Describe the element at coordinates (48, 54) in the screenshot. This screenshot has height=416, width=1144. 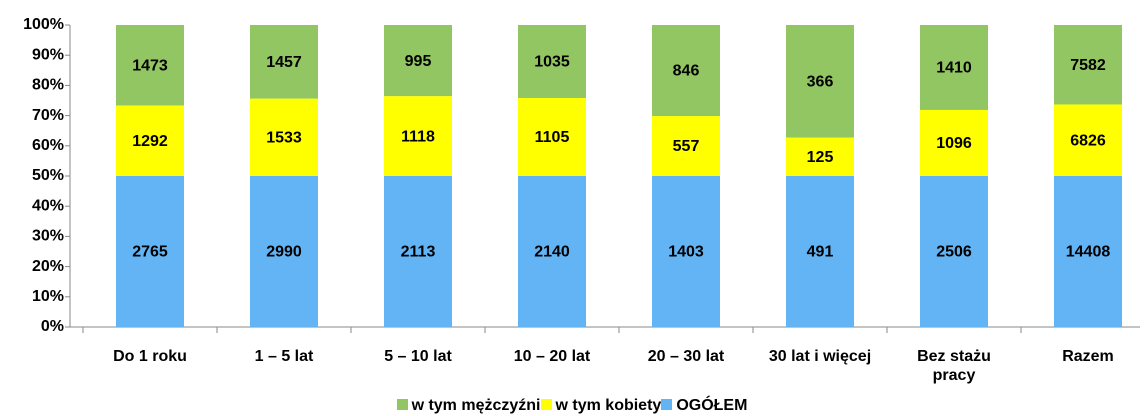
I see `y-tick-label: 90%` at that location.